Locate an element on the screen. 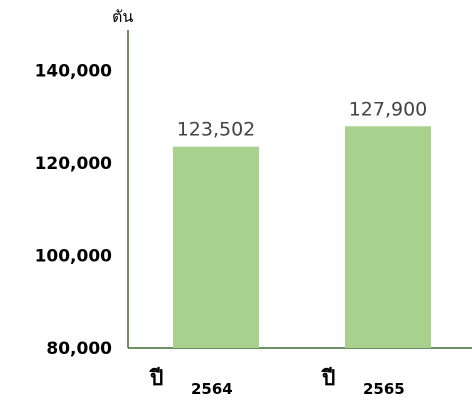 This screenshot has height=403, width=472. y-tick-label: 140,000 is located at coordinates (74, 71).